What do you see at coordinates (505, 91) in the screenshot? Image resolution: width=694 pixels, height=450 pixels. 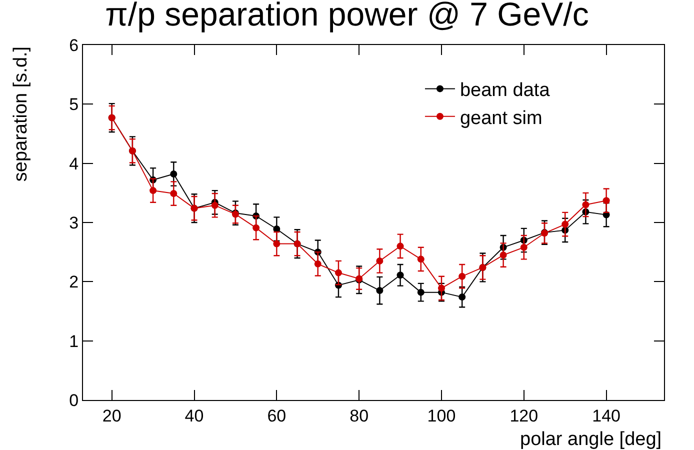 I see `legend-label: beam data` at bounding box center [505, 91].